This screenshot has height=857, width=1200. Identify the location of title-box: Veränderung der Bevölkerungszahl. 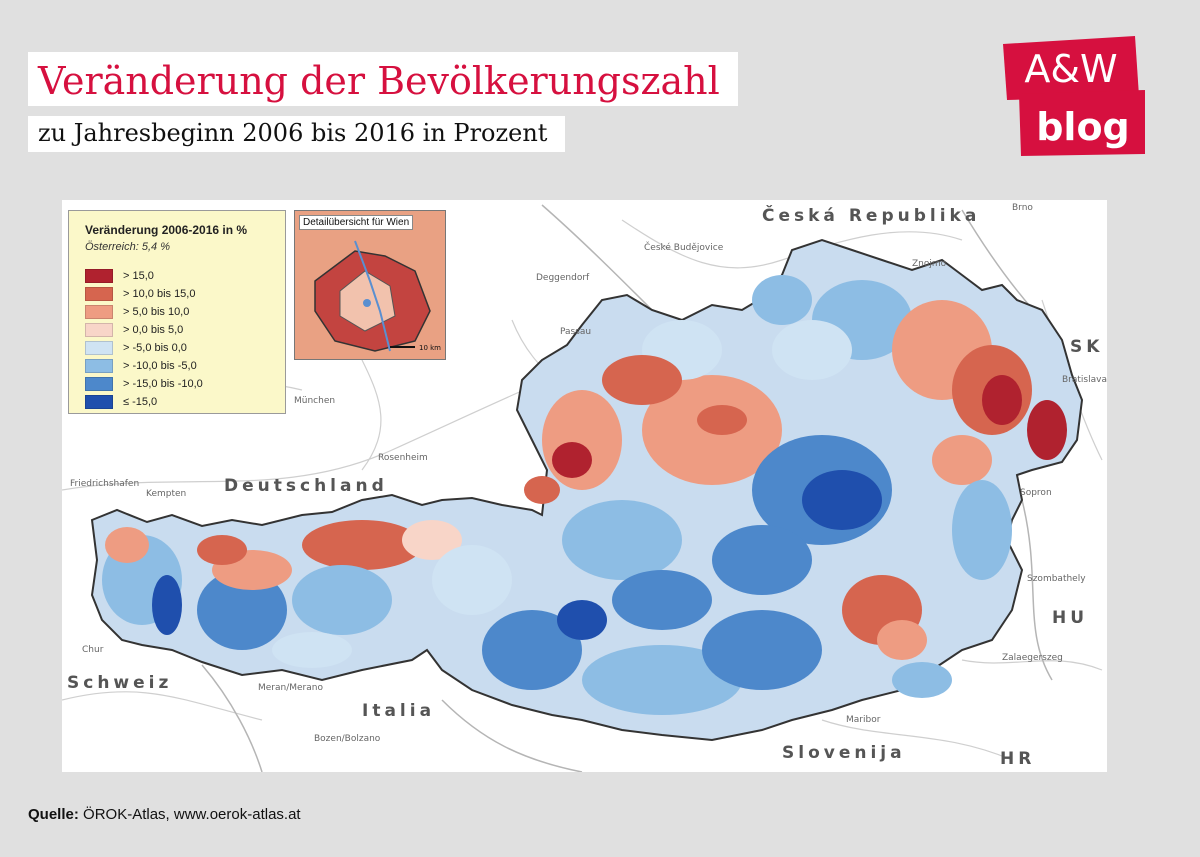
(383, 79).